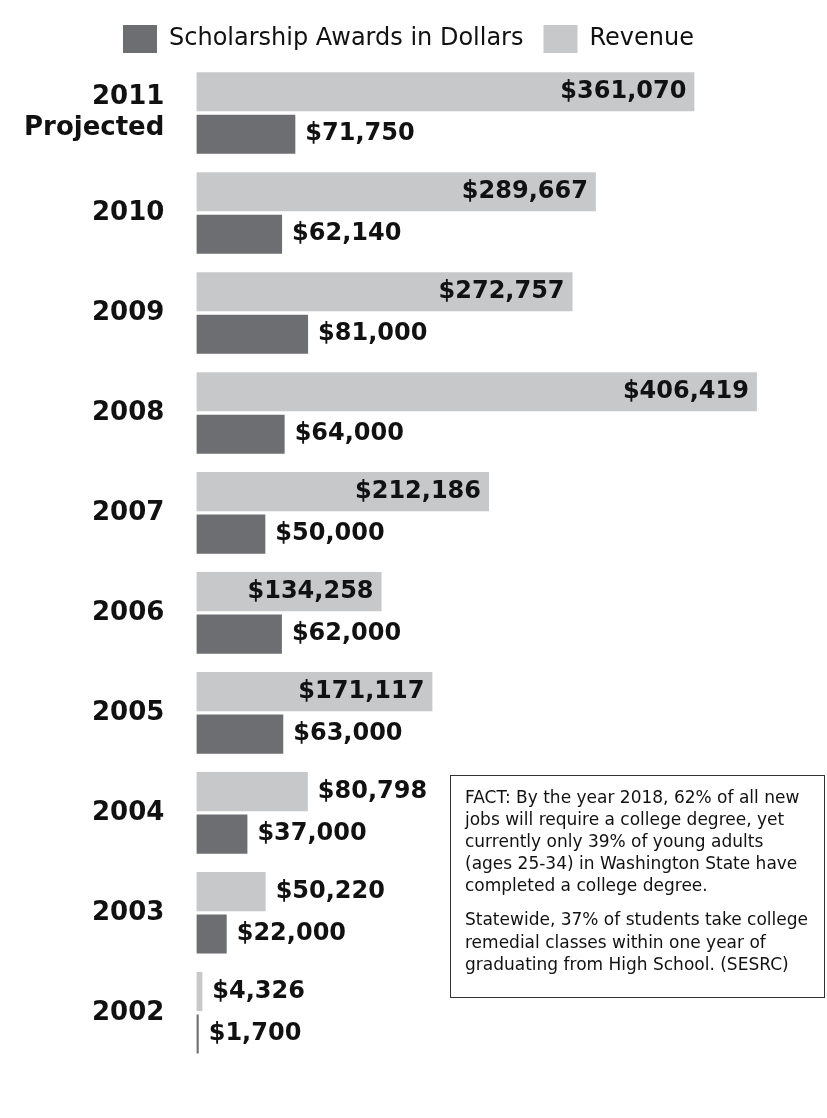 The width and height of the screenshot is (827, 1118). What do you see at coordinates (501, 289) in the screenshot?
I see `data-label: $272,757` at bounding box center [501, 289].